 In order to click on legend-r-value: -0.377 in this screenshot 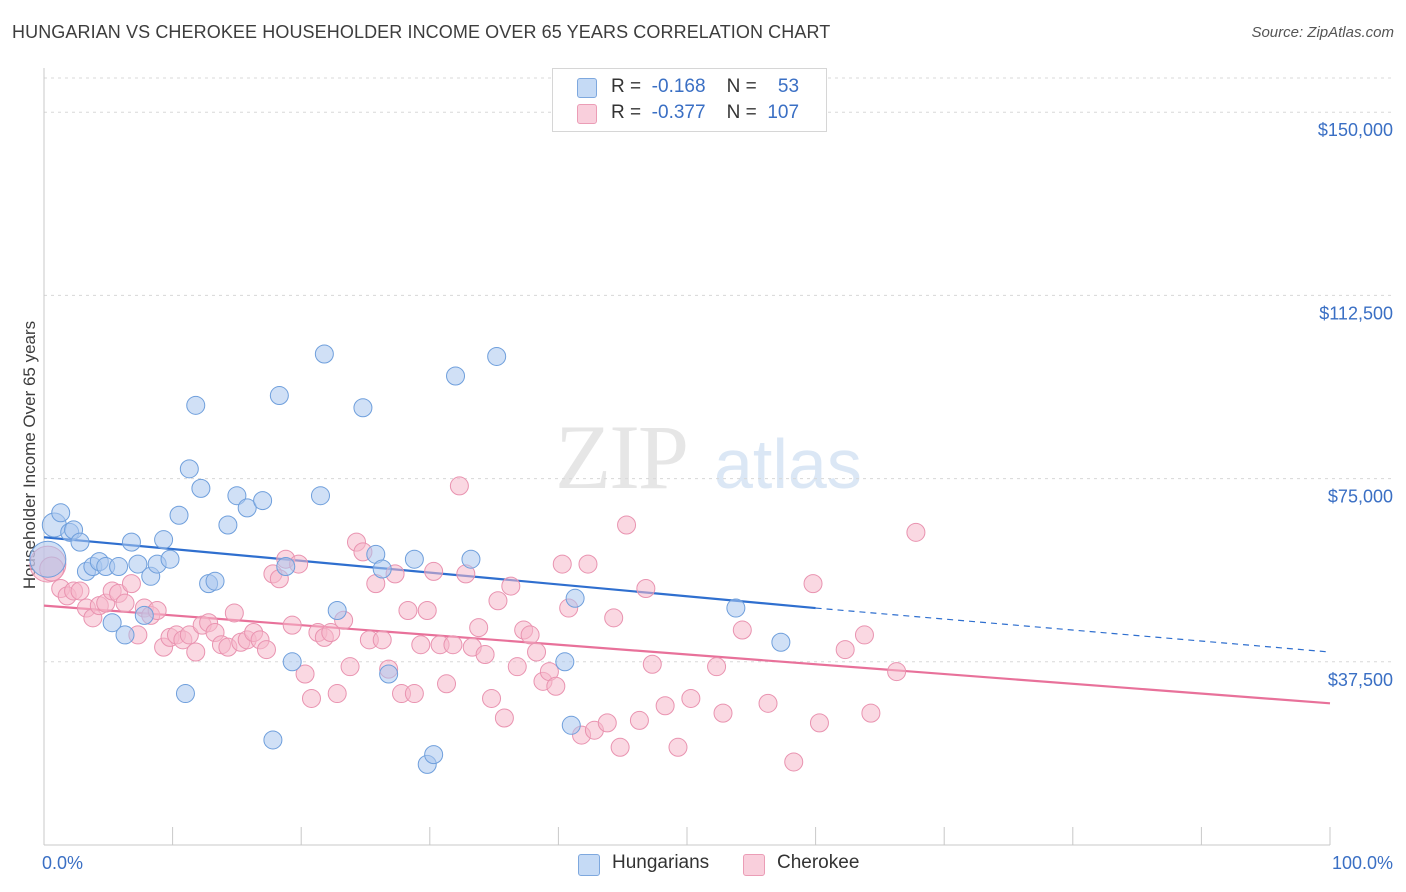, I will do `click(678, 112)`.